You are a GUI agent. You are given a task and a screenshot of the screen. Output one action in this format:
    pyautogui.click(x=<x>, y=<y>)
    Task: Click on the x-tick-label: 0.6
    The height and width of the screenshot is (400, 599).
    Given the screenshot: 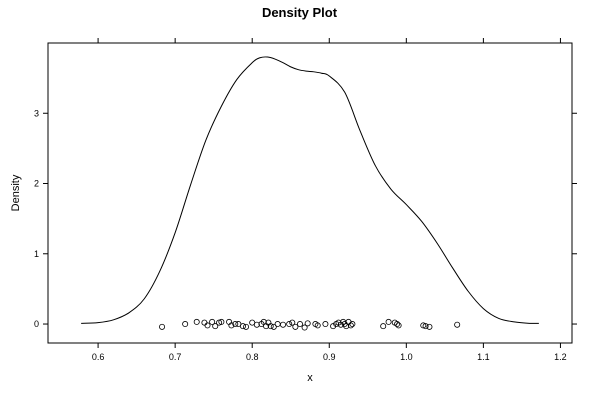 What is the action you would take?
    pyautogui.click(x=98, y=357)
    